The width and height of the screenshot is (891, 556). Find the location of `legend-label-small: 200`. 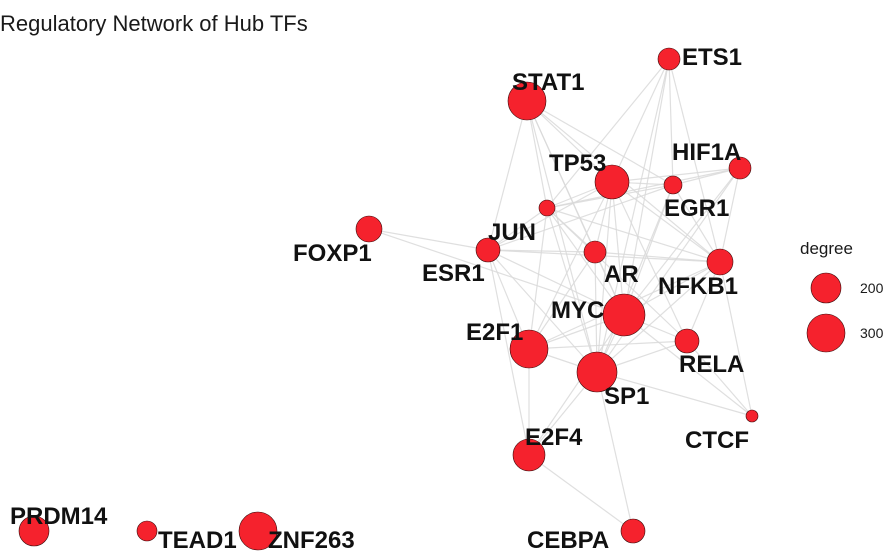

legend-label-small: 200 is located at coordinates (872, 288).